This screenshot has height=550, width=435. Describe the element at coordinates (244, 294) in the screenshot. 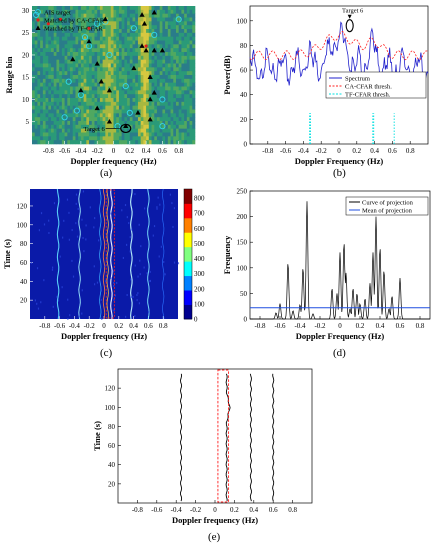

I see `y-tick-label: 50` at that location.